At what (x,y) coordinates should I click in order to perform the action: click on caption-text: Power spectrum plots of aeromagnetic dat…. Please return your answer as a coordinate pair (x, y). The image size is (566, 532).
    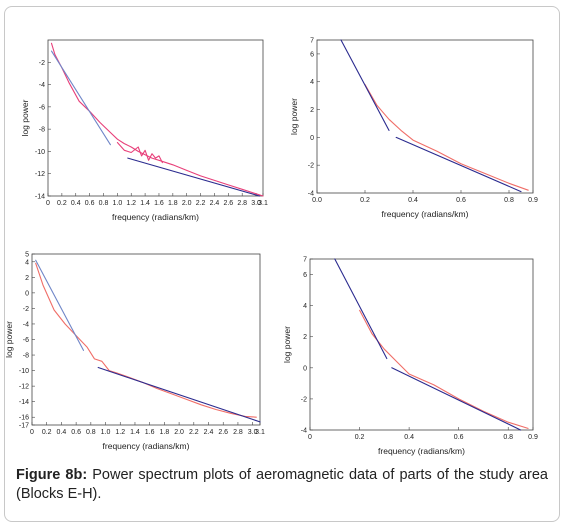
    Looking at the image, I should click on (282, 484).